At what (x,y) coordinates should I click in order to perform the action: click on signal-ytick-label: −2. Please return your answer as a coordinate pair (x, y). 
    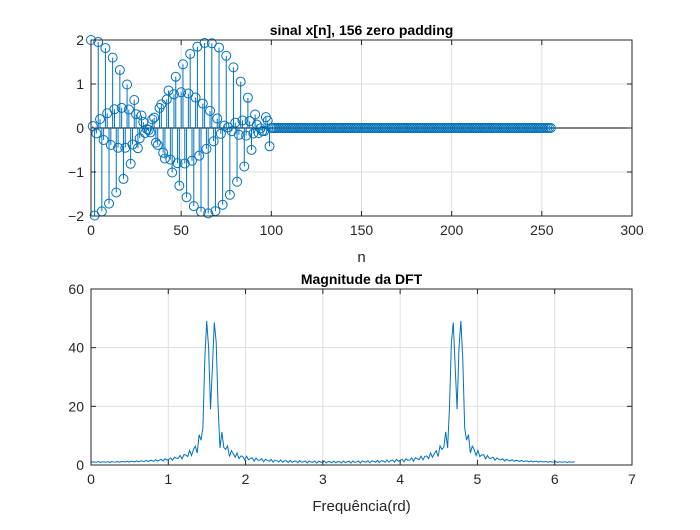
    Looking at the image, I should click on (76, 216).